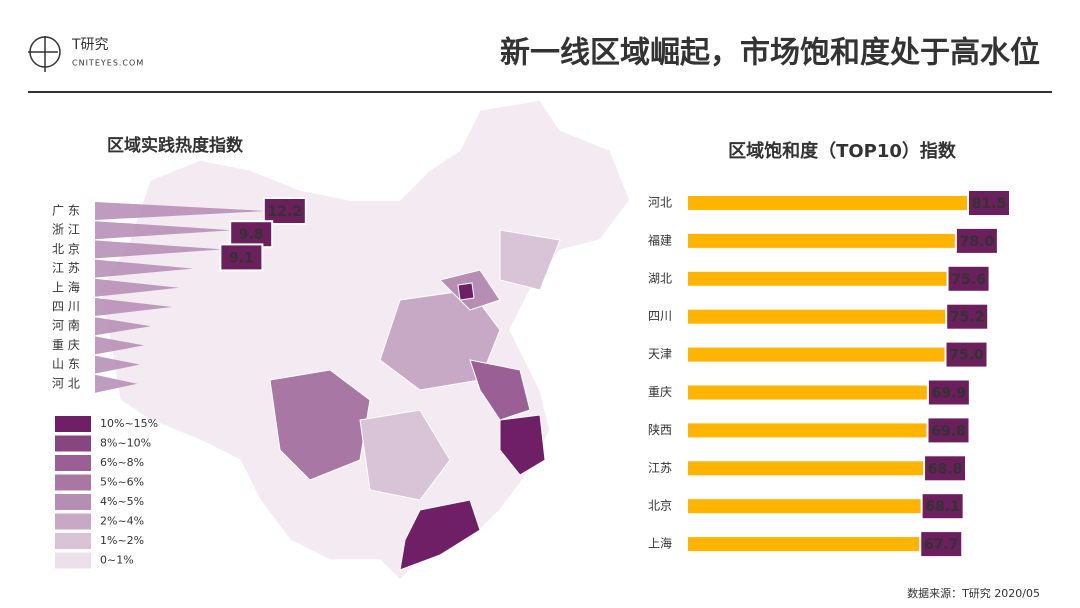 This screenshot has height=608, width=1080. I want to click on value-label: 67.7, so click(941, 545).